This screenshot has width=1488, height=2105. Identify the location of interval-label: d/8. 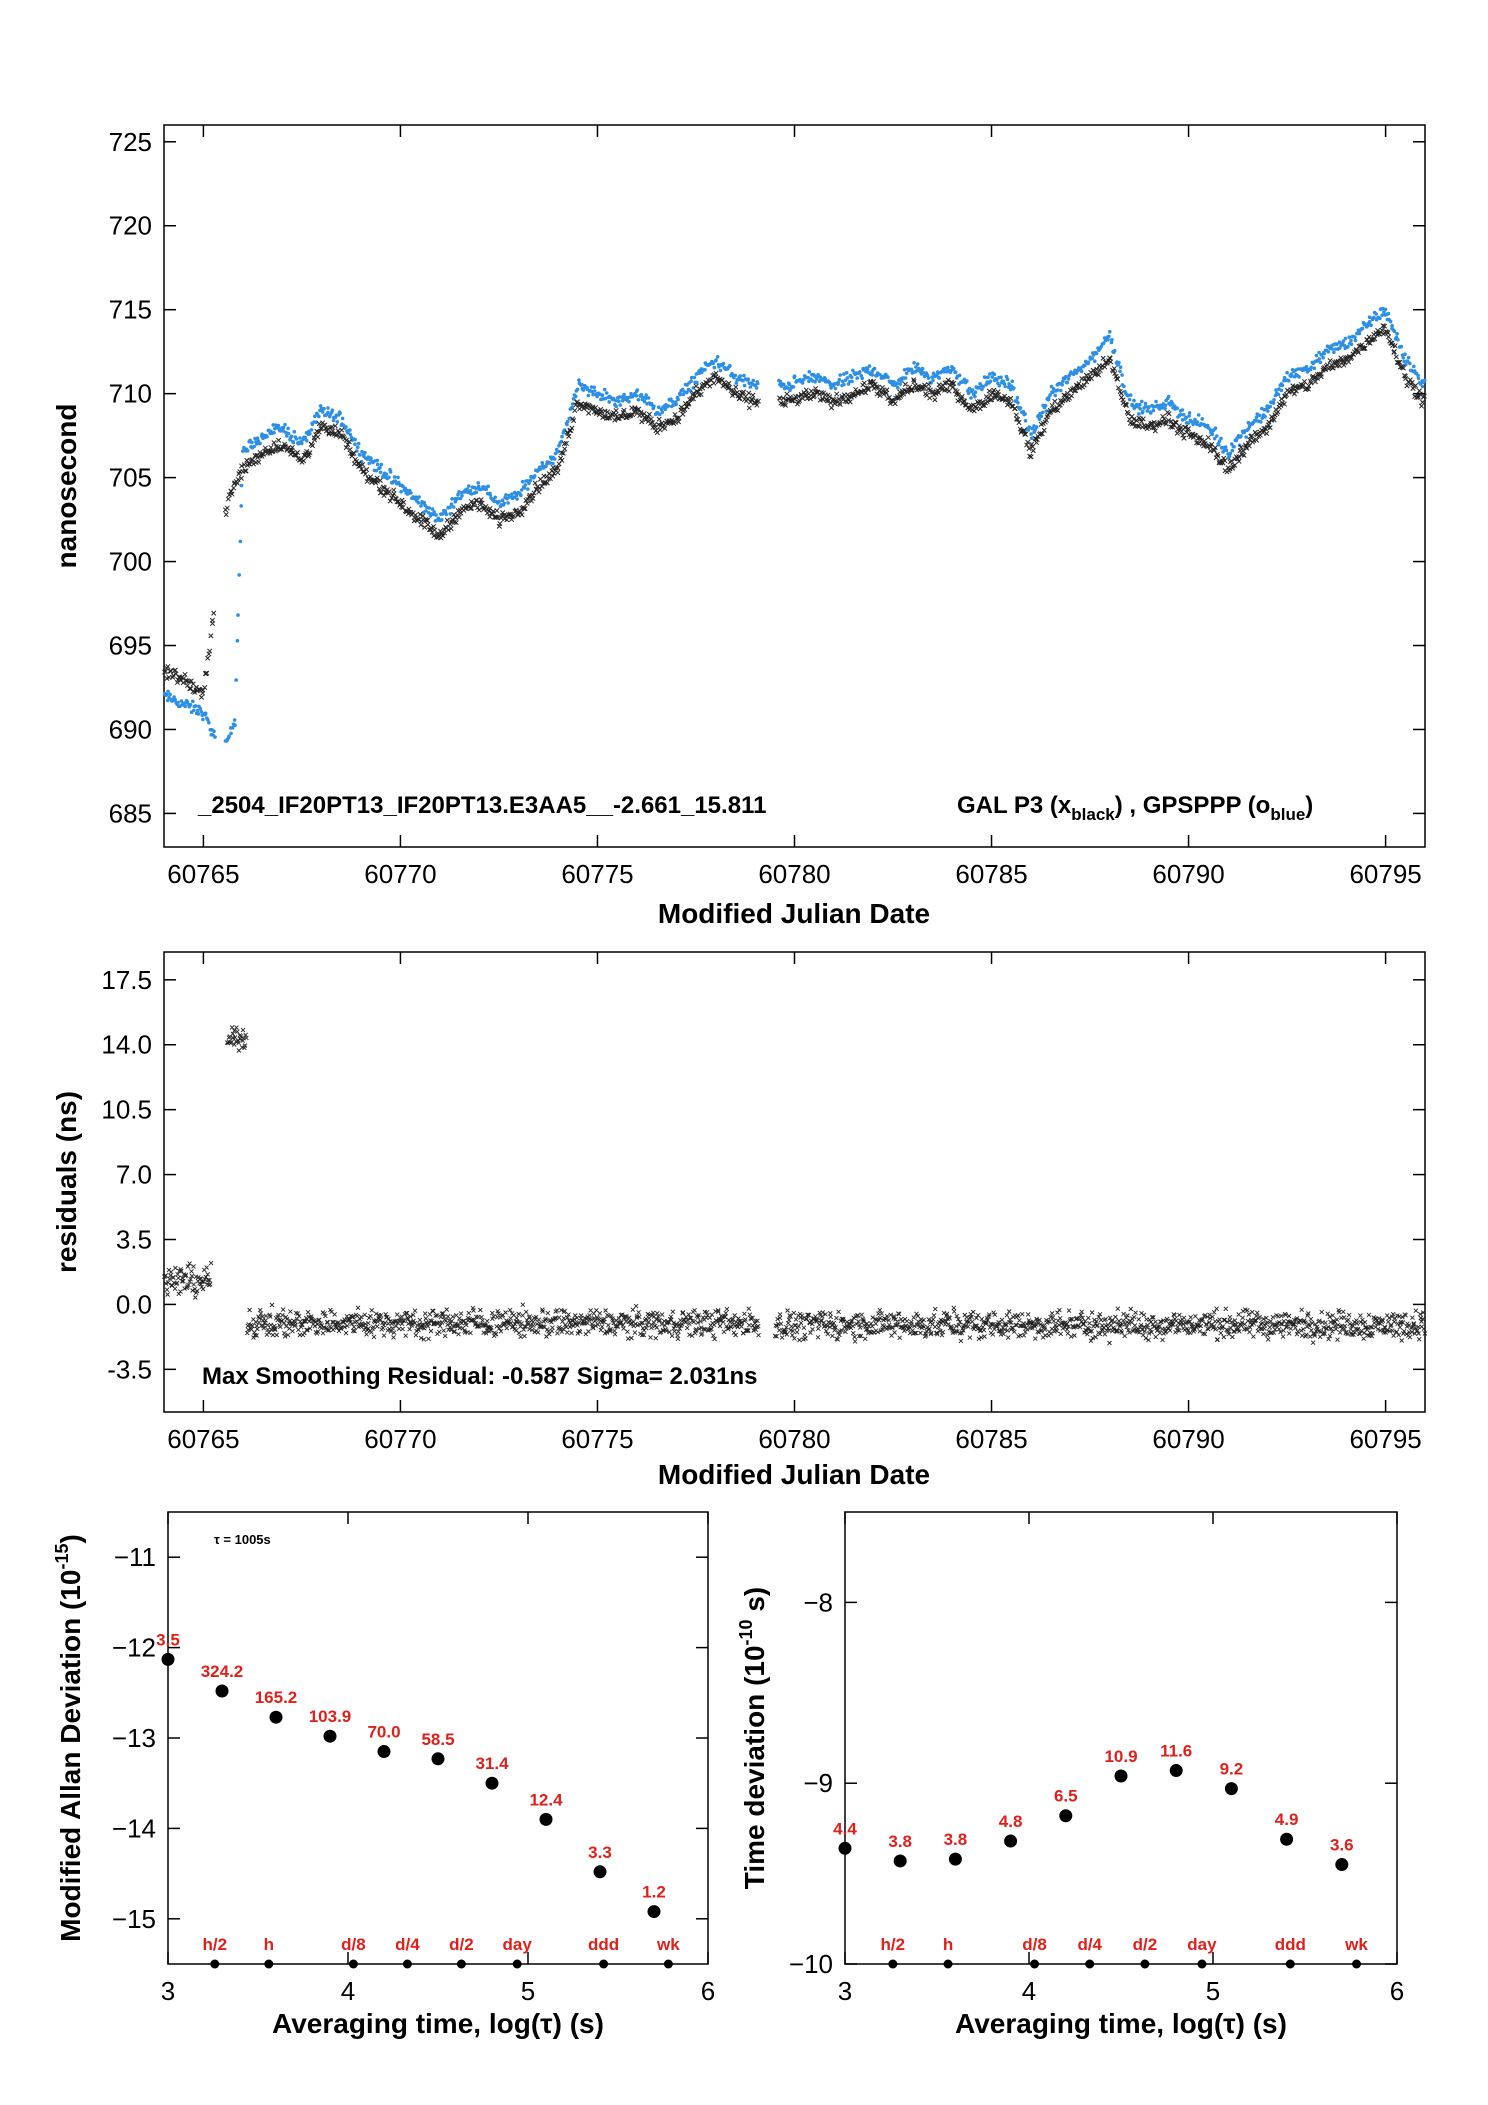
(1034, 1944).